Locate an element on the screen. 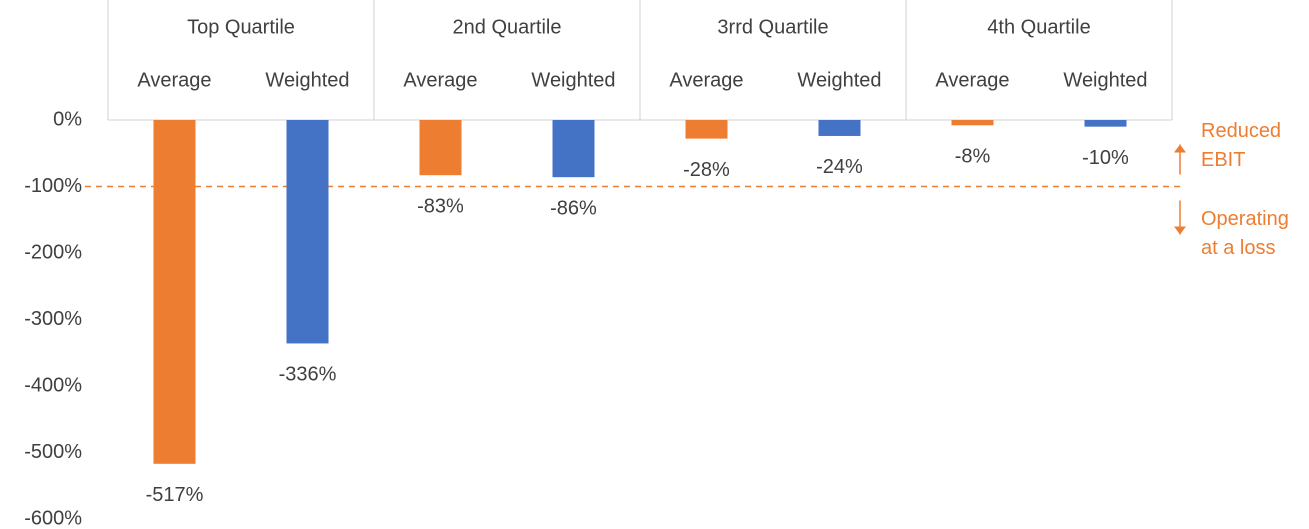  y-tick-label: -500% is located at coordinates (53, 452).